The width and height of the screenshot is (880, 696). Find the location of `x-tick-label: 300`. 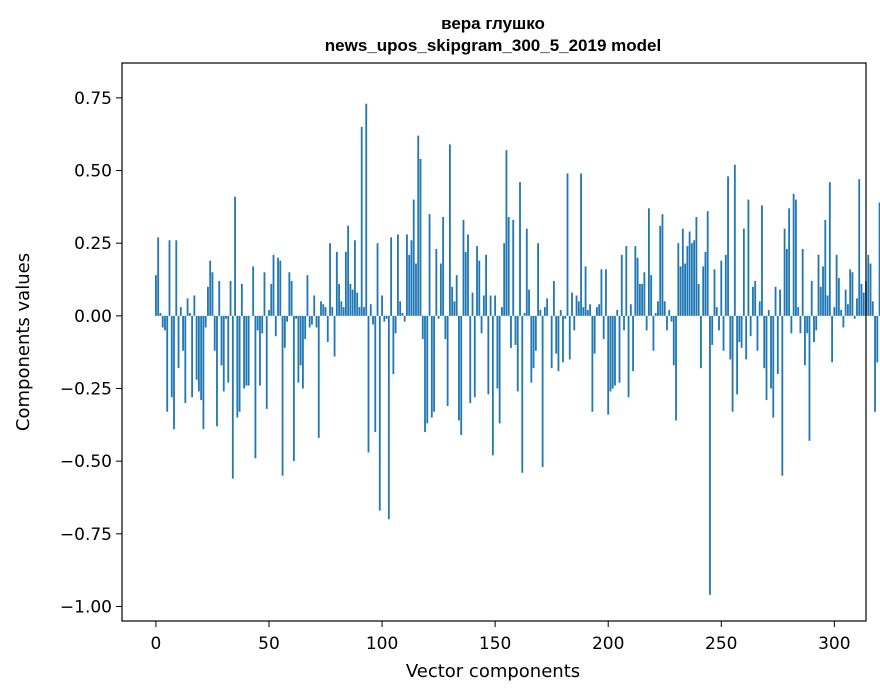

x-tick-label: 300 is located at coordinates (834, 644).